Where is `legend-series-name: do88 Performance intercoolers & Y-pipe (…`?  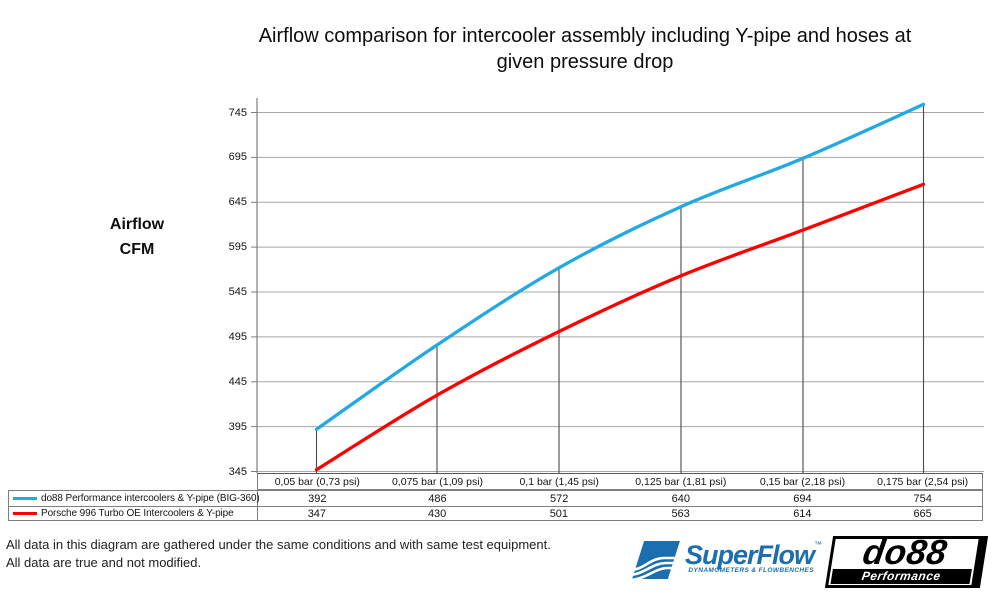
legend-series-name: do88 Performance intercoolers & Y-pipe (… is located at coordinates (150, 498).